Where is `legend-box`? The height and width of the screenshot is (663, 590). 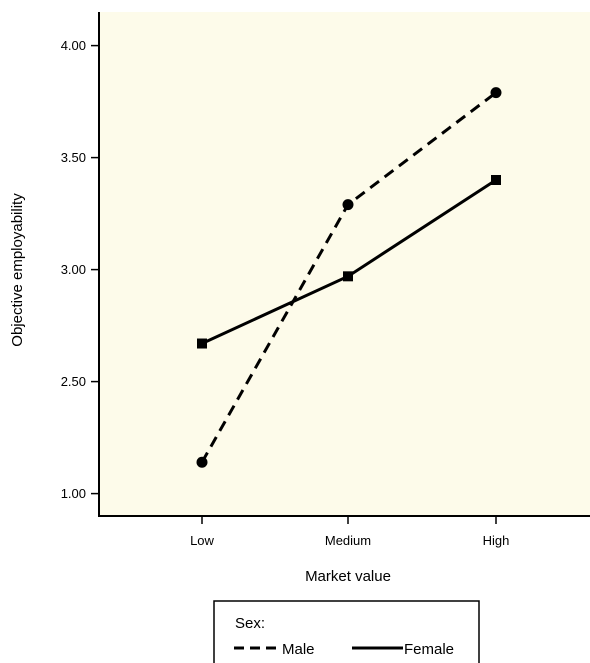
legend-box is located at coordinates (346, 631).